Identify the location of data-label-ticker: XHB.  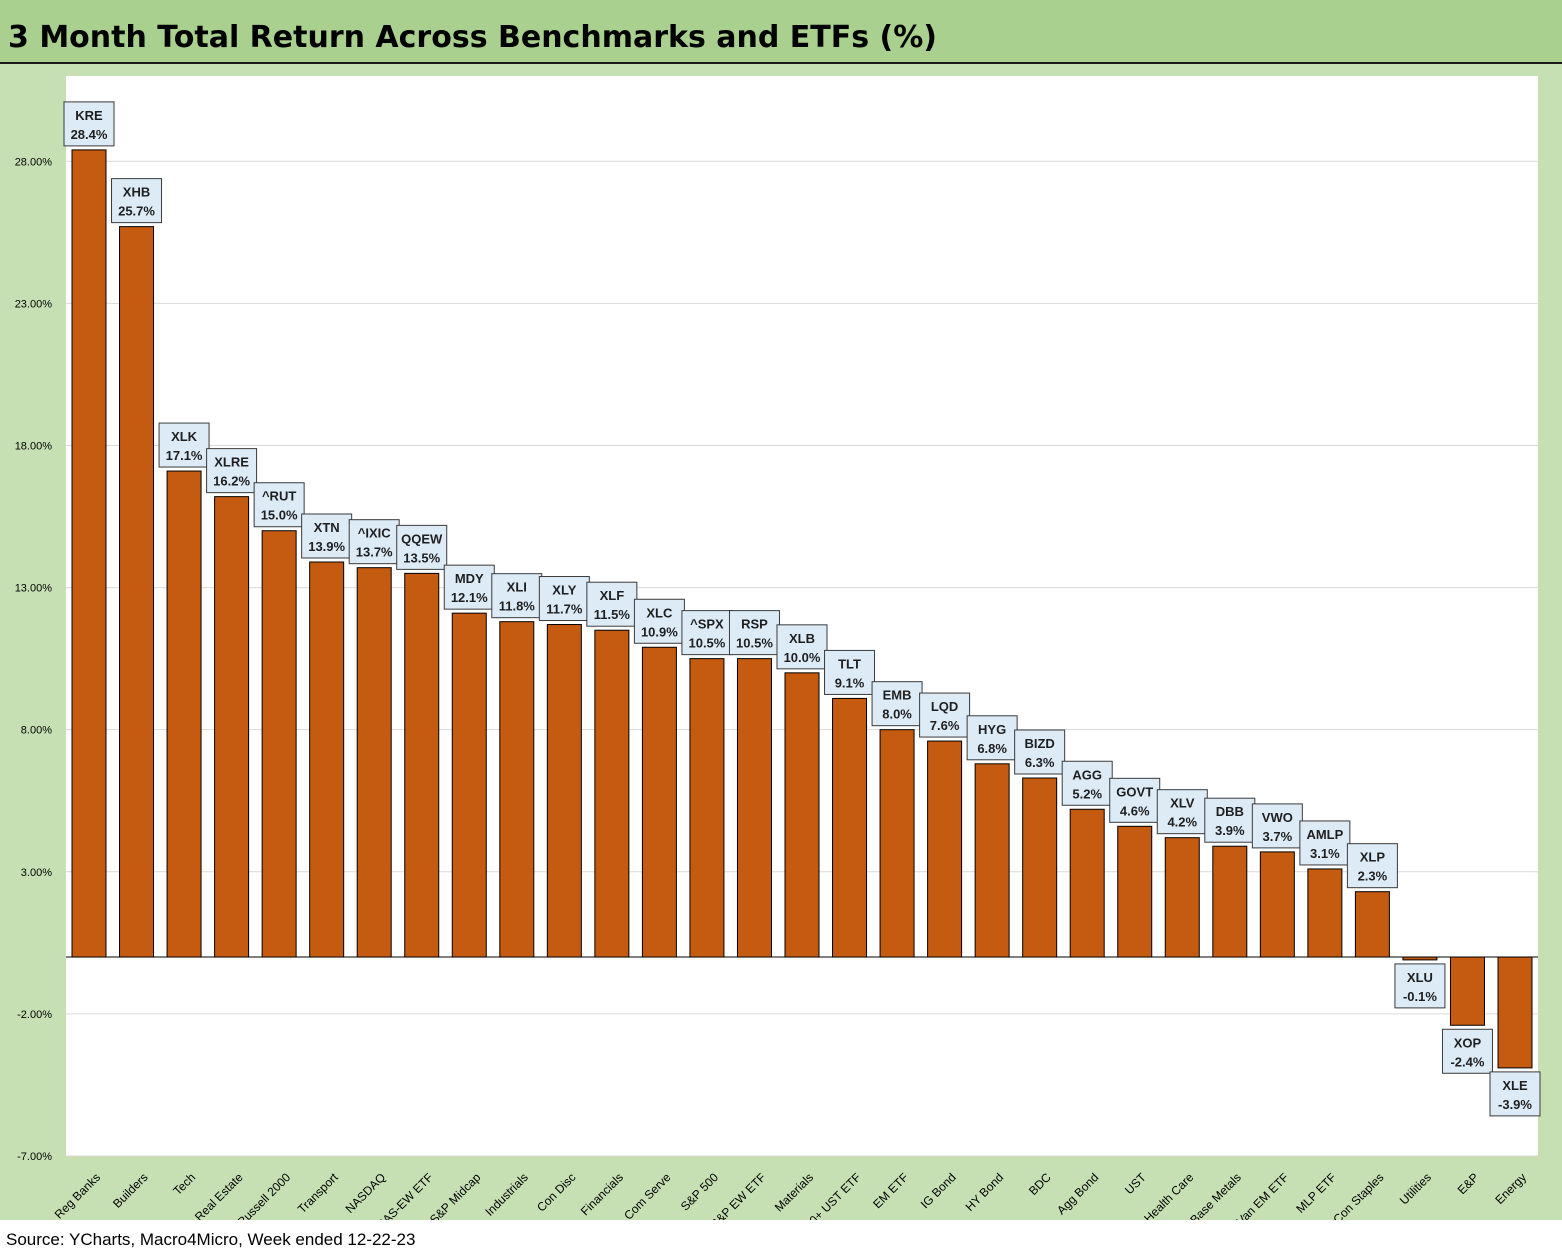
(136, 192).